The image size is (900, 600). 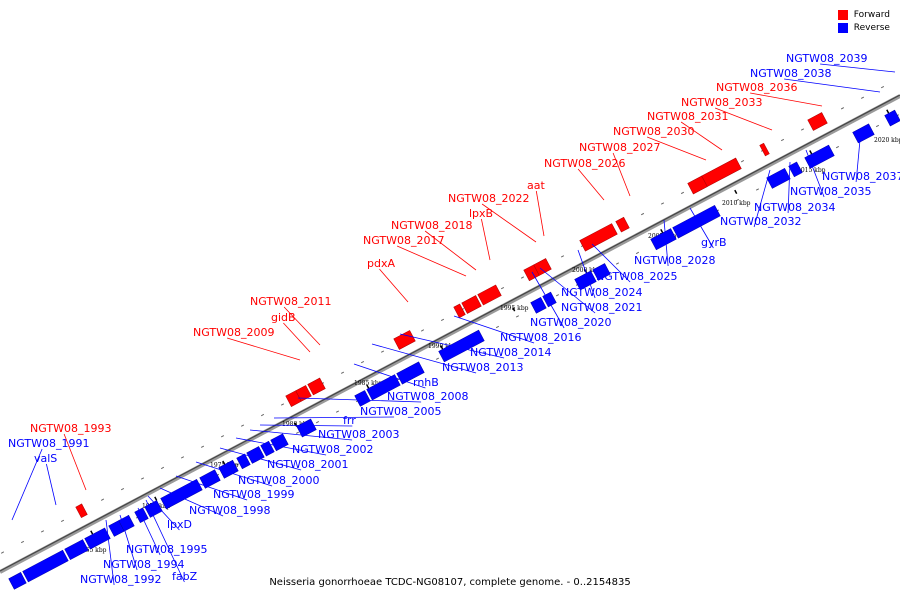 What do you see at coordinates (653, 131) in the screenshot?
I see `gene-label: NGTW08_2030` at bounding box center [653, 131].